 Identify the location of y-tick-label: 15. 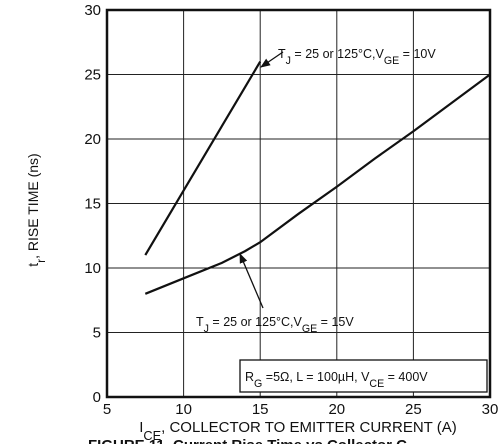
(92, 204).